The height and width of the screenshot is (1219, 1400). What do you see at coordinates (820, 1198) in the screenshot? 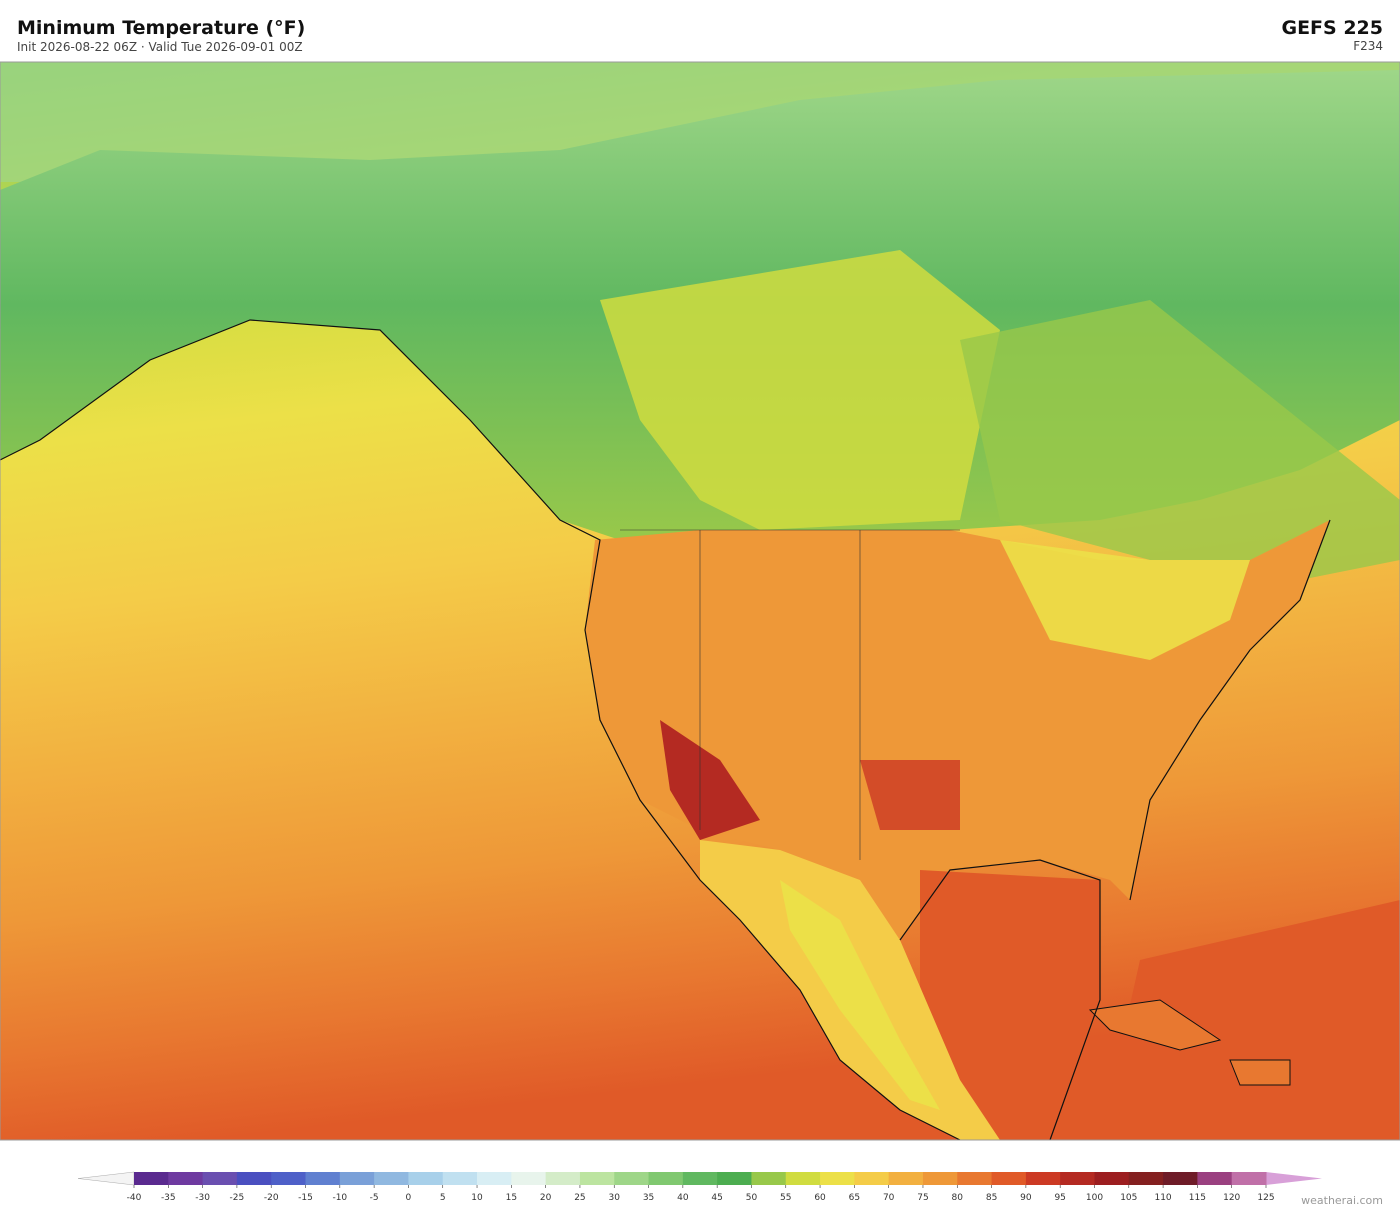
I see `colorbar-tick-label: 60` at bounding box center [820, 1198].